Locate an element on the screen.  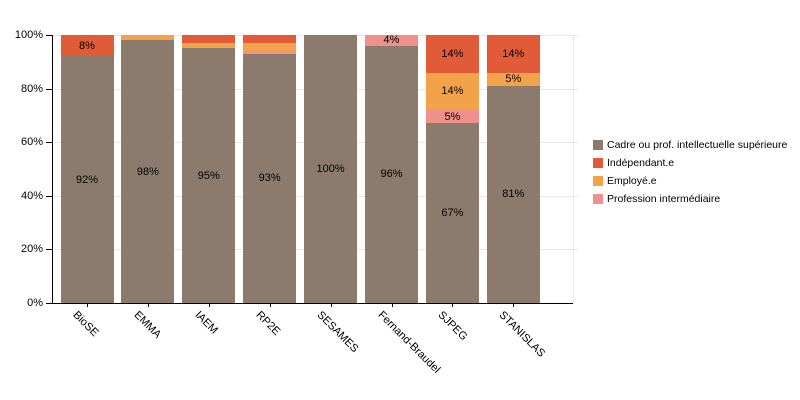
legend-item: Cadre ou prof. intellectuelle supérieure is located at coordinates (690, 145).